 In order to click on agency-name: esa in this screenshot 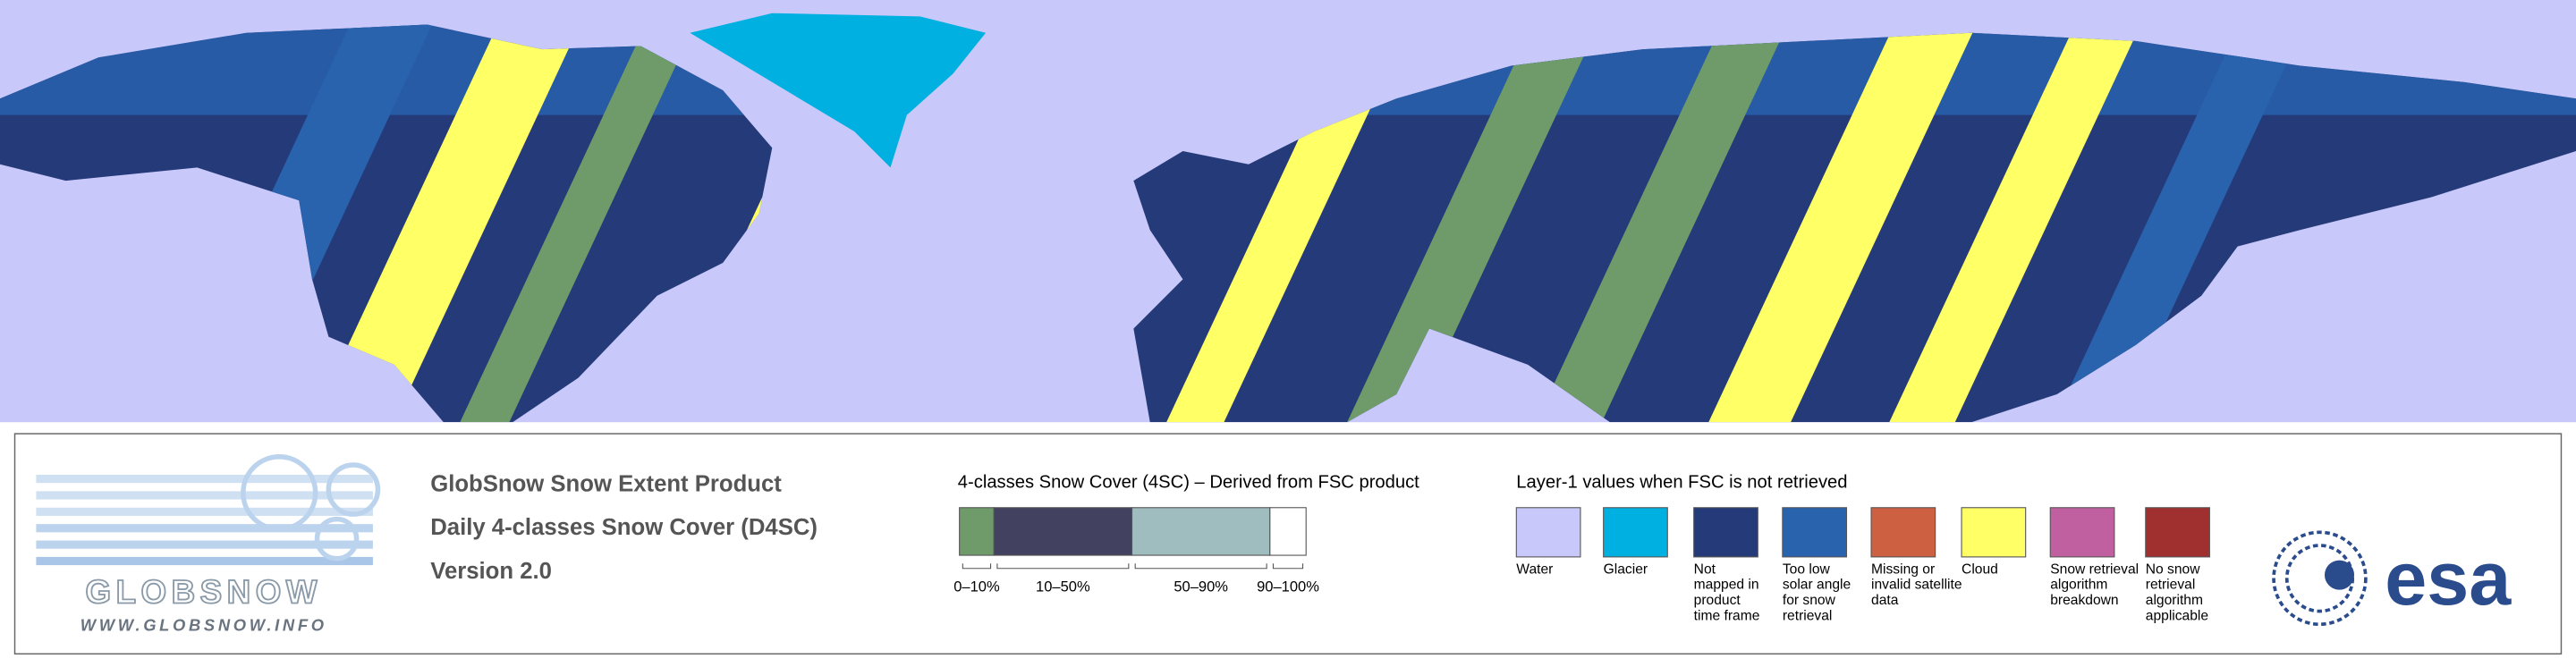, I will do `click(2448, 578)`.